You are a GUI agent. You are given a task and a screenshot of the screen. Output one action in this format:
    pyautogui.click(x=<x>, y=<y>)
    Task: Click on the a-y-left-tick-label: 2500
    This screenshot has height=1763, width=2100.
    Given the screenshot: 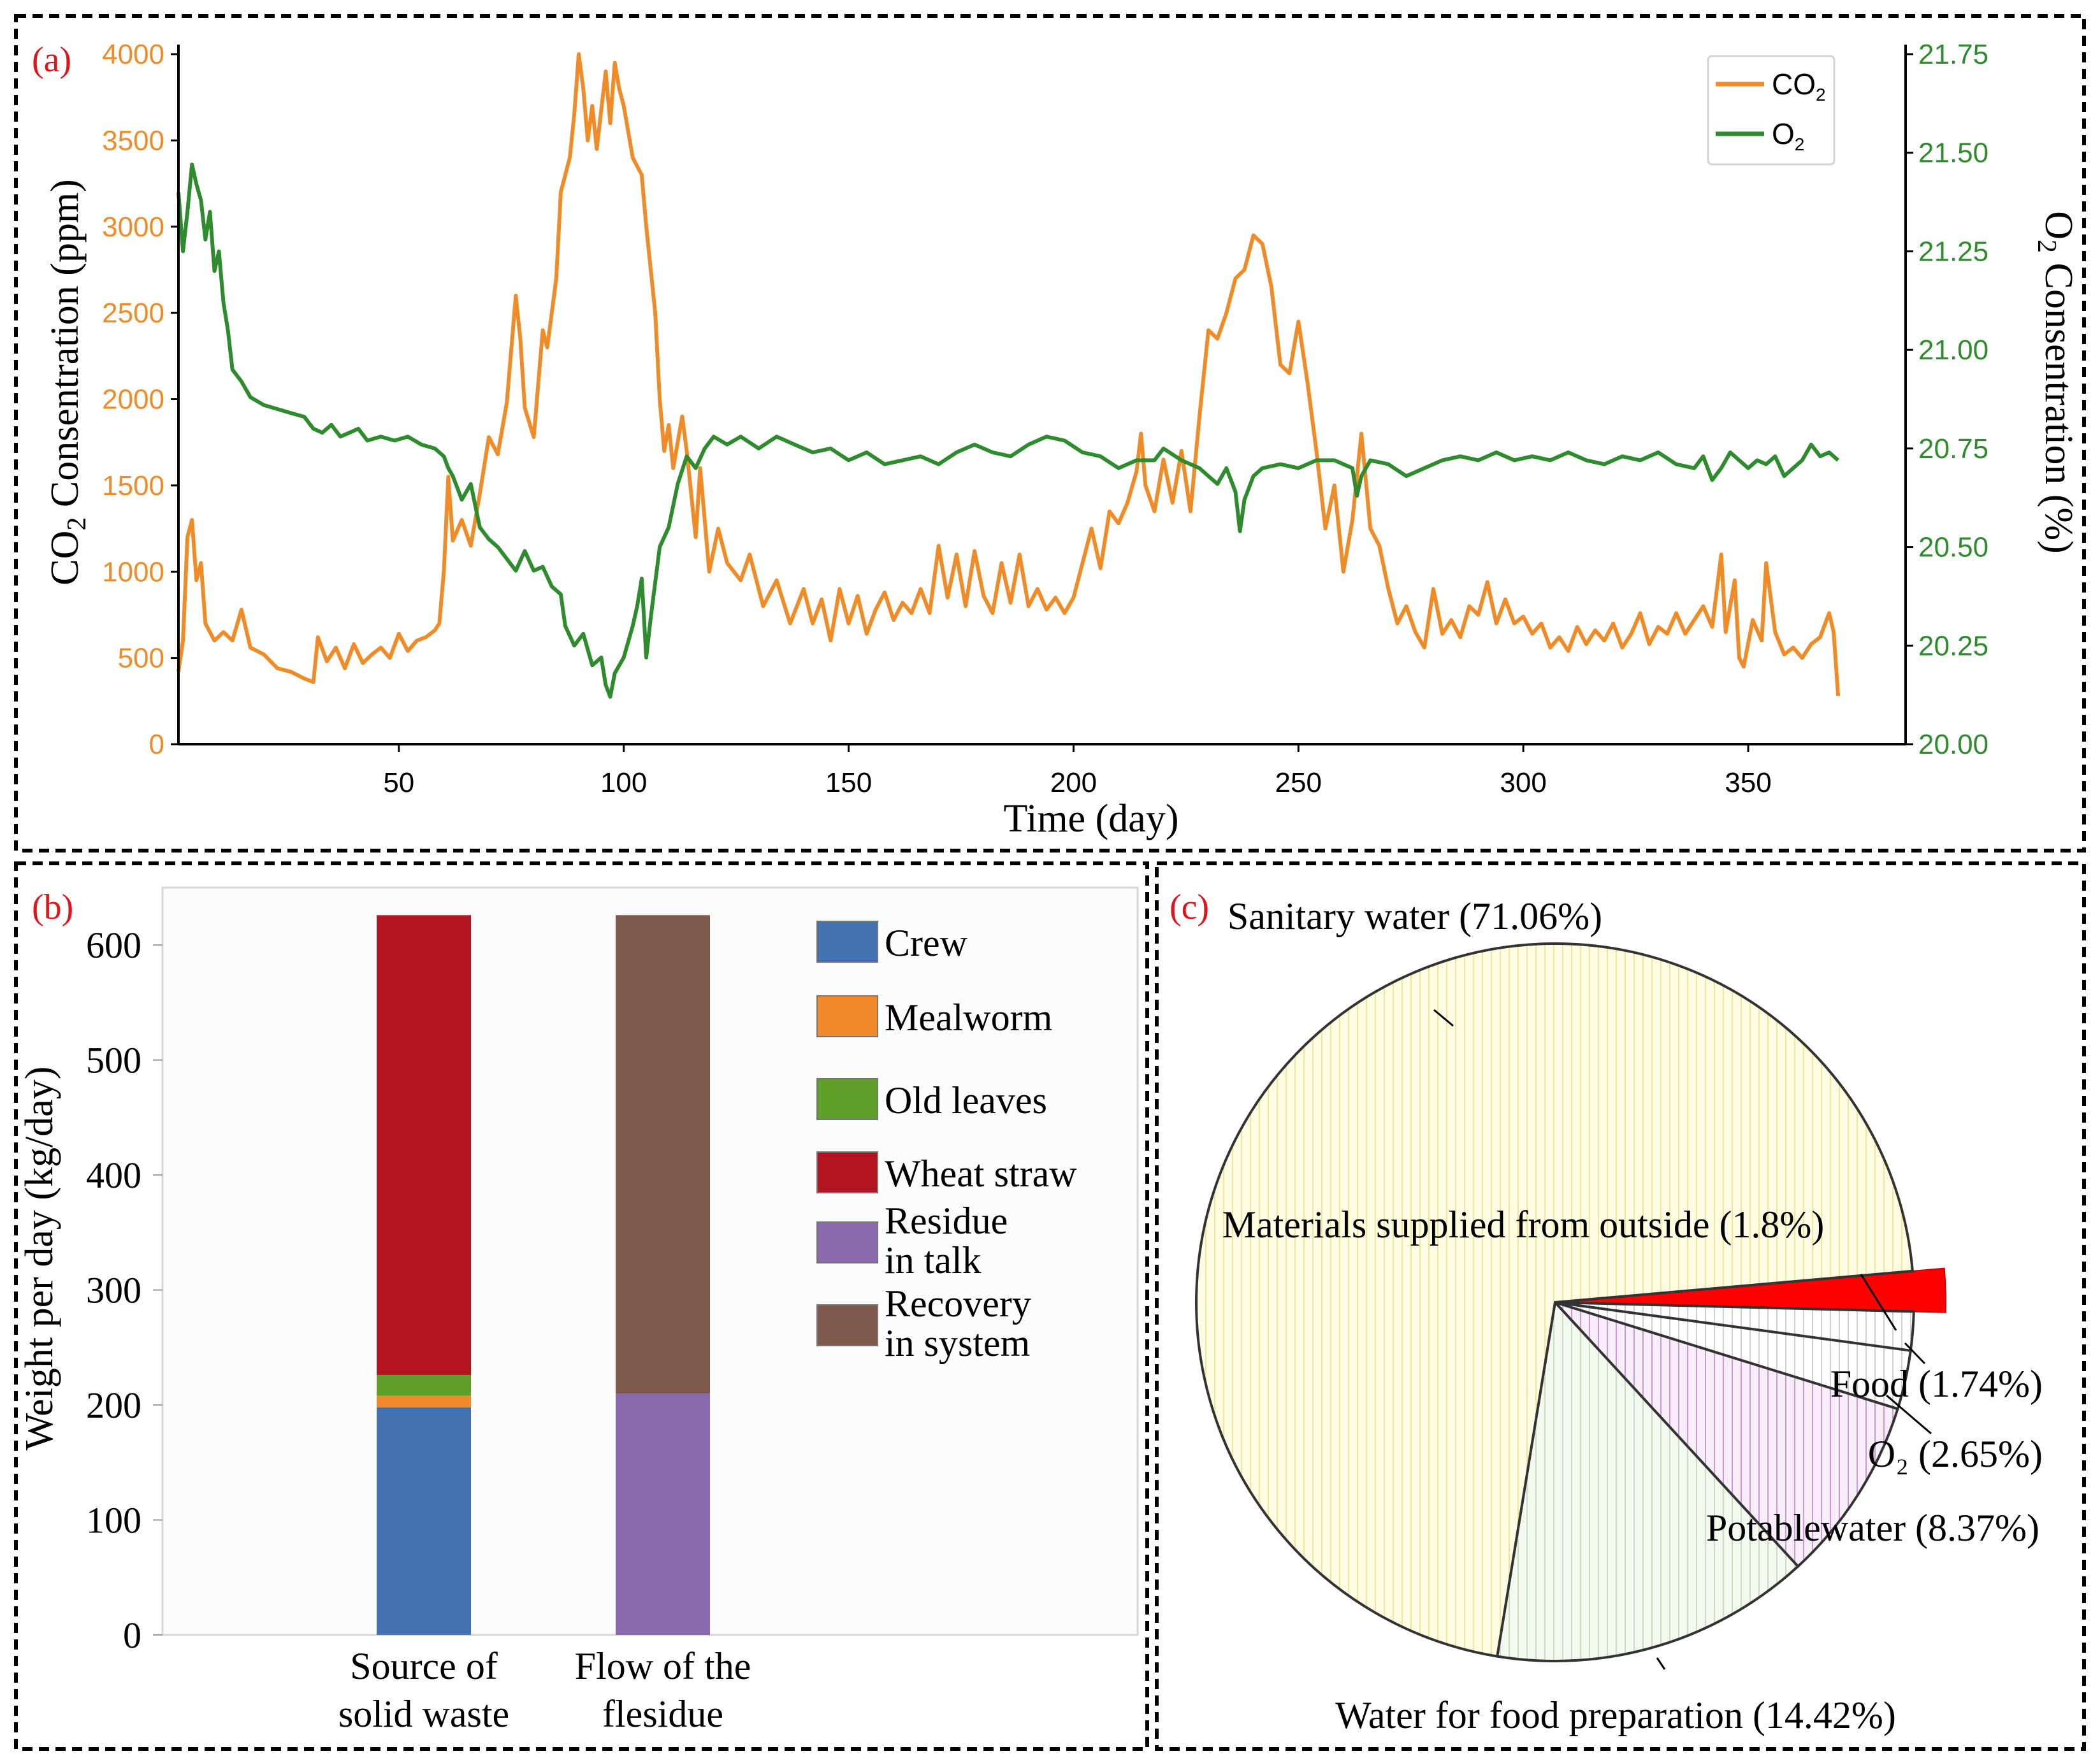 What is the action you would take?
    pyautogui.click(x=133, y=313)
    